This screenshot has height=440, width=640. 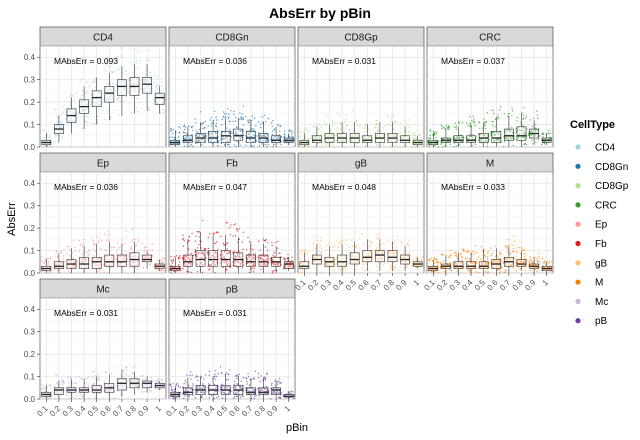 I want to click on y-axis-title: AbsErr, so click(x=12, y=219).